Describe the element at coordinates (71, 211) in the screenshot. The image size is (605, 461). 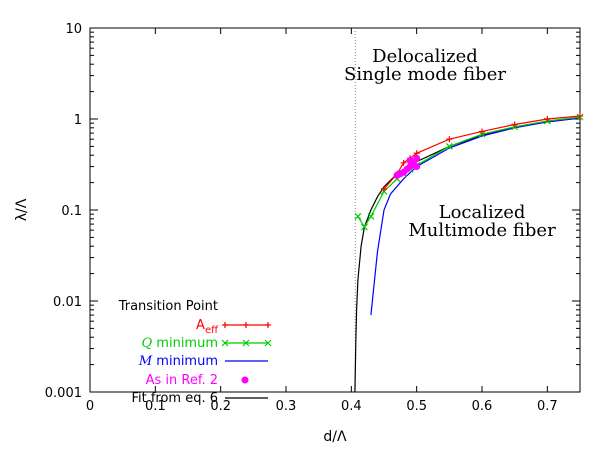
I see `y-tick-label: 0.1` at that location.